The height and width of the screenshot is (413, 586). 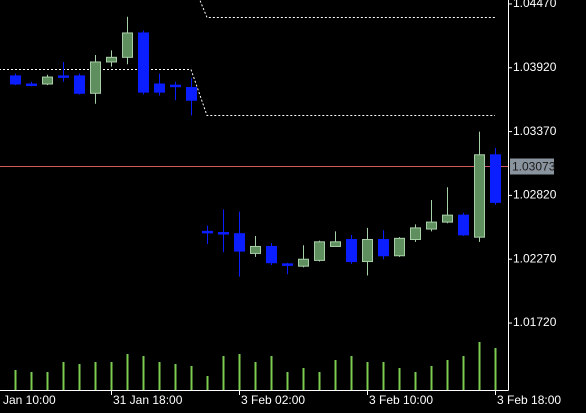 What do you see at coordinates (273, 400) in the screenshot?
I see `x-tick-label: 3 Feb 02:00` at bounding box center [273, 400].